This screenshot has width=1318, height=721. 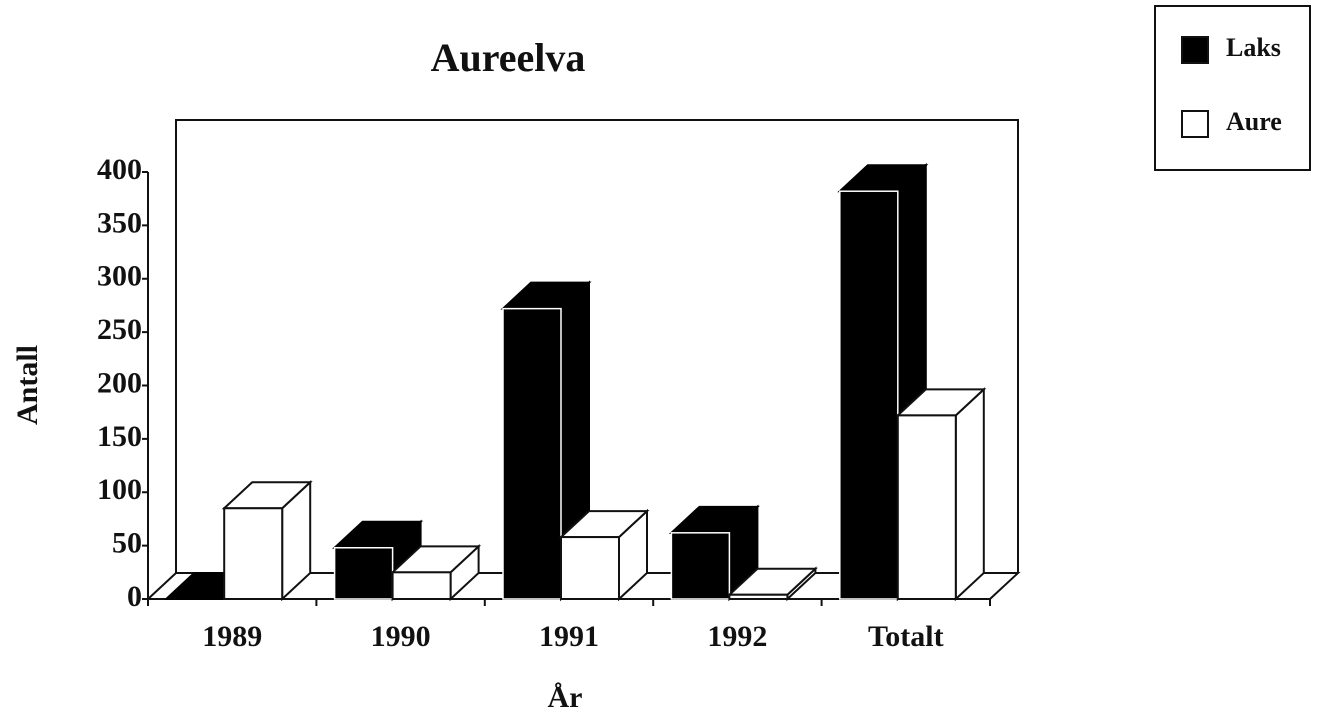 What do you see at coordinates (119, 329) in the screenshot?
I see `y-tick-label: 250` at bounding box center [119, 329].